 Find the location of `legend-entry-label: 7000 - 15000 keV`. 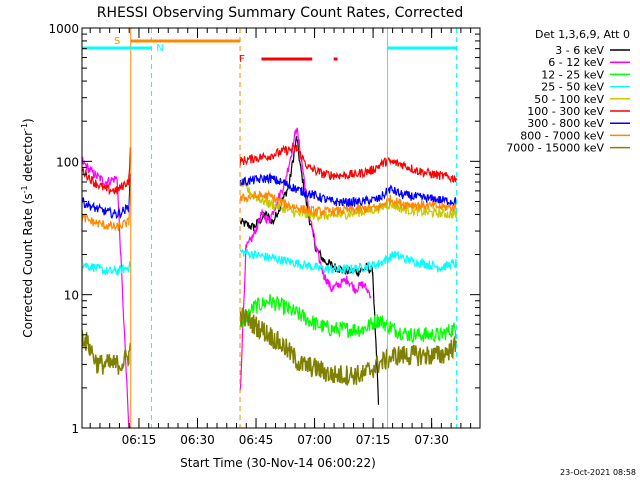

legend-entry-label: 7000 - 15000 keV is located at coordinates (555, 148).